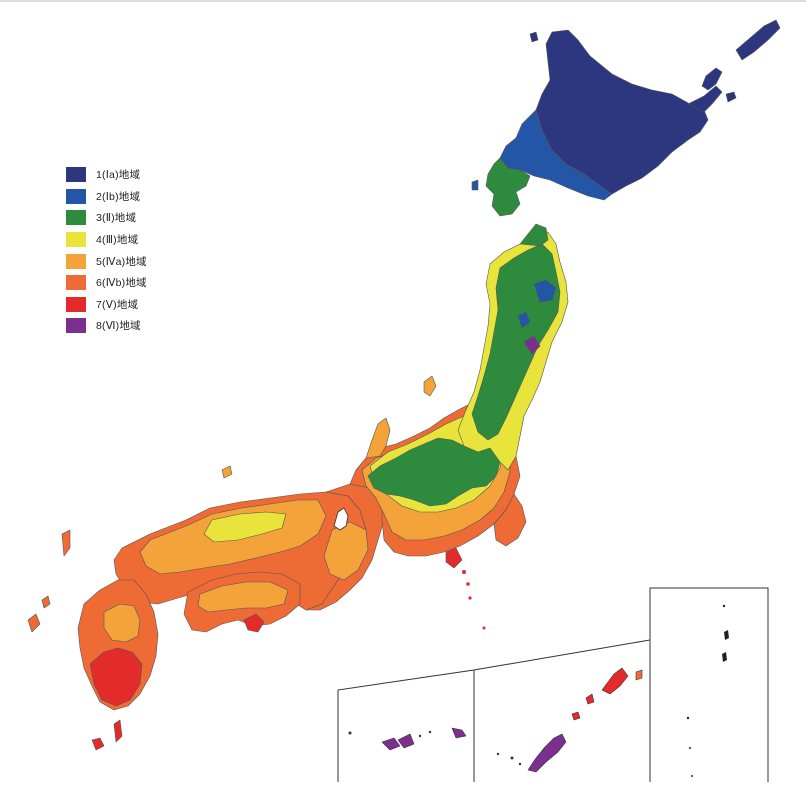  I want to click on legend-item-zone-5: 5(Ⅳa)地域, so click(106, 261).